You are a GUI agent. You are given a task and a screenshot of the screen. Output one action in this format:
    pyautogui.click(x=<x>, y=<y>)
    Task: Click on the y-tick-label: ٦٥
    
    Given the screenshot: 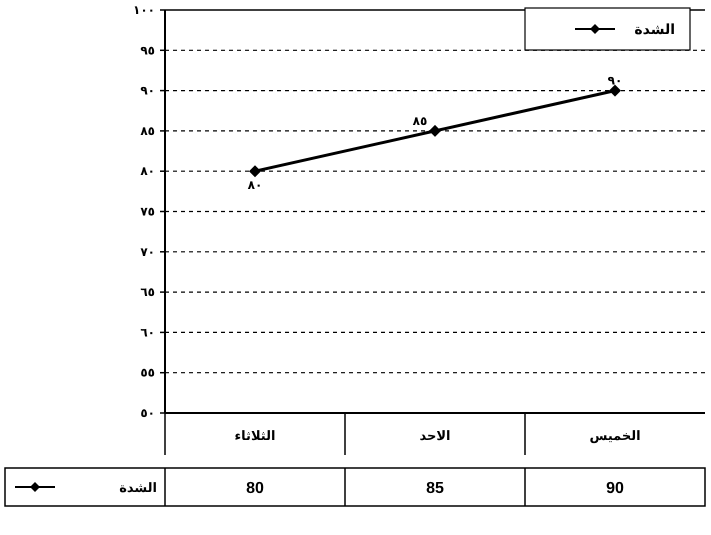 What is the action you would take?
    pyautogui.click(x=147, y=292)
    